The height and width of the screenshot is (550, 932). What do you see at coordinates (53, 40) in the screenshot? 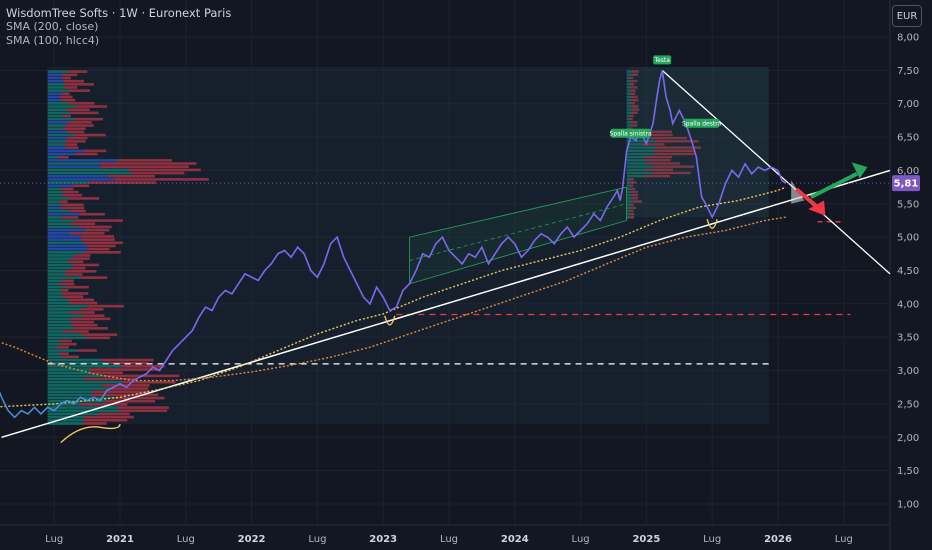
I see `indicator-sma100-label: SMA (100, hlcc4)` at bounding box center [53, 40].